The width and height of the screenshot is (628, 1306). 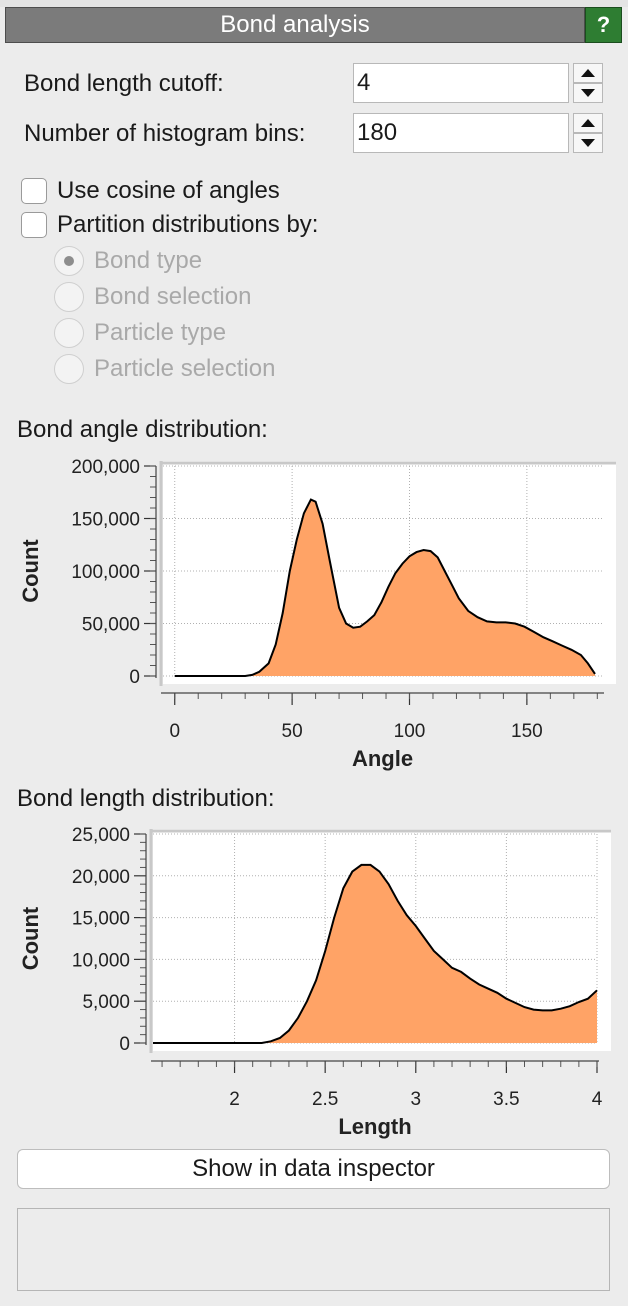 What do you see at coordinates (69, 297) in the screenshot?
I see `radio-bond-selection` at bounding box center [69, 297].